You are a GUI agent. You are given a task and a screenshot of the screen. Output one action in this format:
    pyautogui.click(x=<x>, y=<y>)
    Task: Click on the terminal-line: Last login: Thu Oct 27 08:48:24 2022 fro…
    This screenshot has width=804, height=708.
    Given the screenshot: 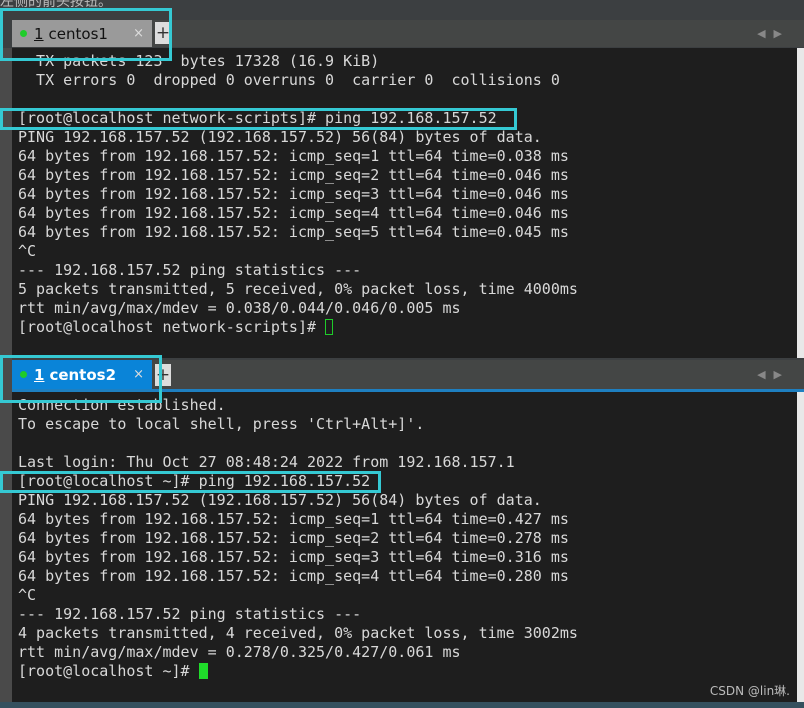 What is the action you would take?
    pyautogui.click(x=266, y=462)
    